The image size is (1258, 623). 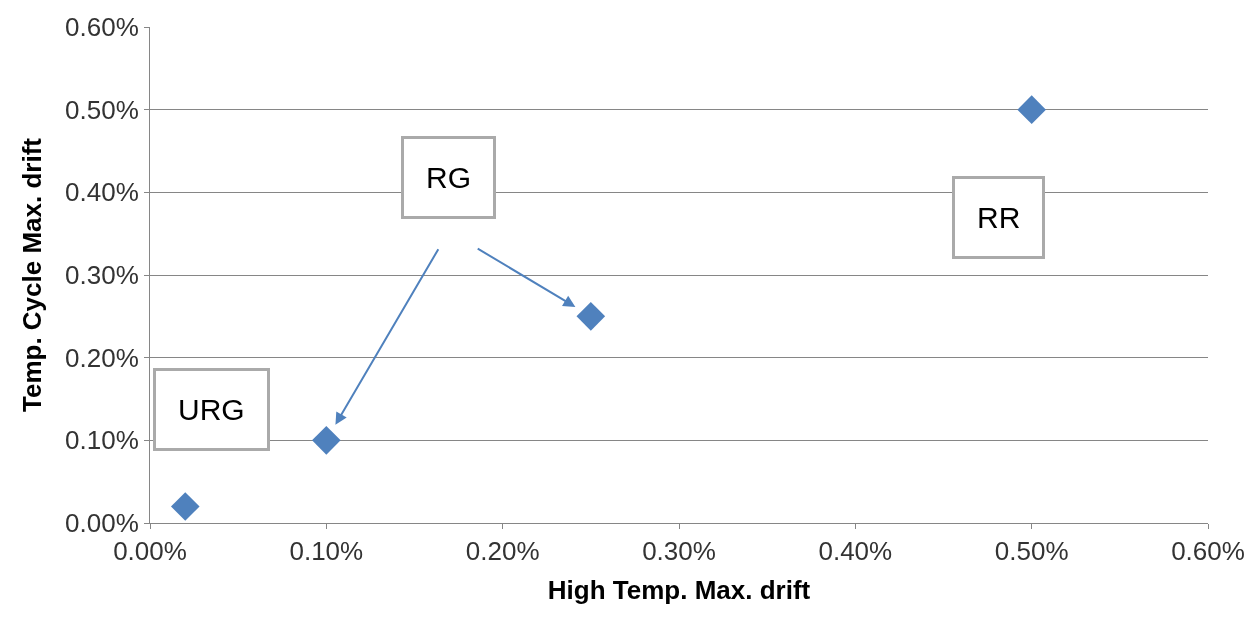 What do you see at coordinates (102, 275) in the screenshot?
I see `y-tick-label: 0.30%` at bounding box center [102, 275].